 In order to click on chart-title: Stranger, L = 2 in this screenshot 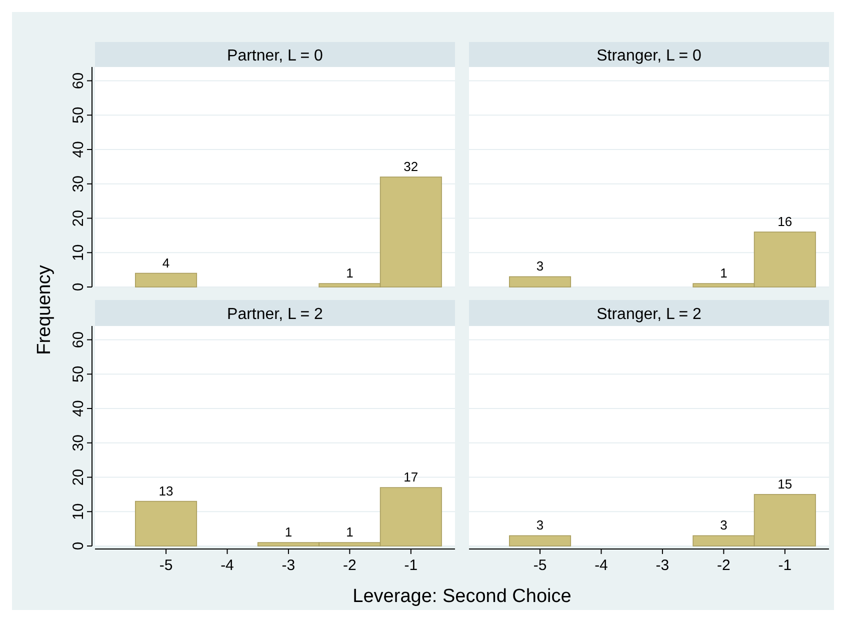, I will do `click(649, 314)`.